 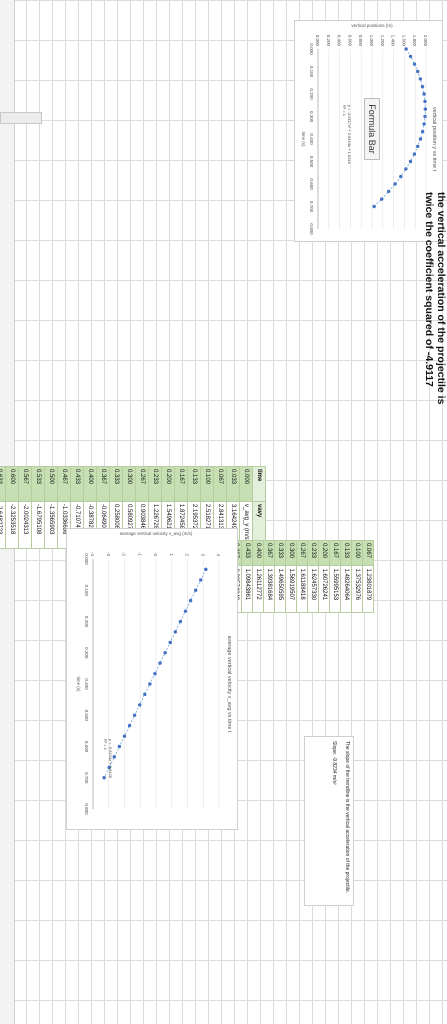 I want to click on time-cell: 0.533, so click(x=38, y=484).